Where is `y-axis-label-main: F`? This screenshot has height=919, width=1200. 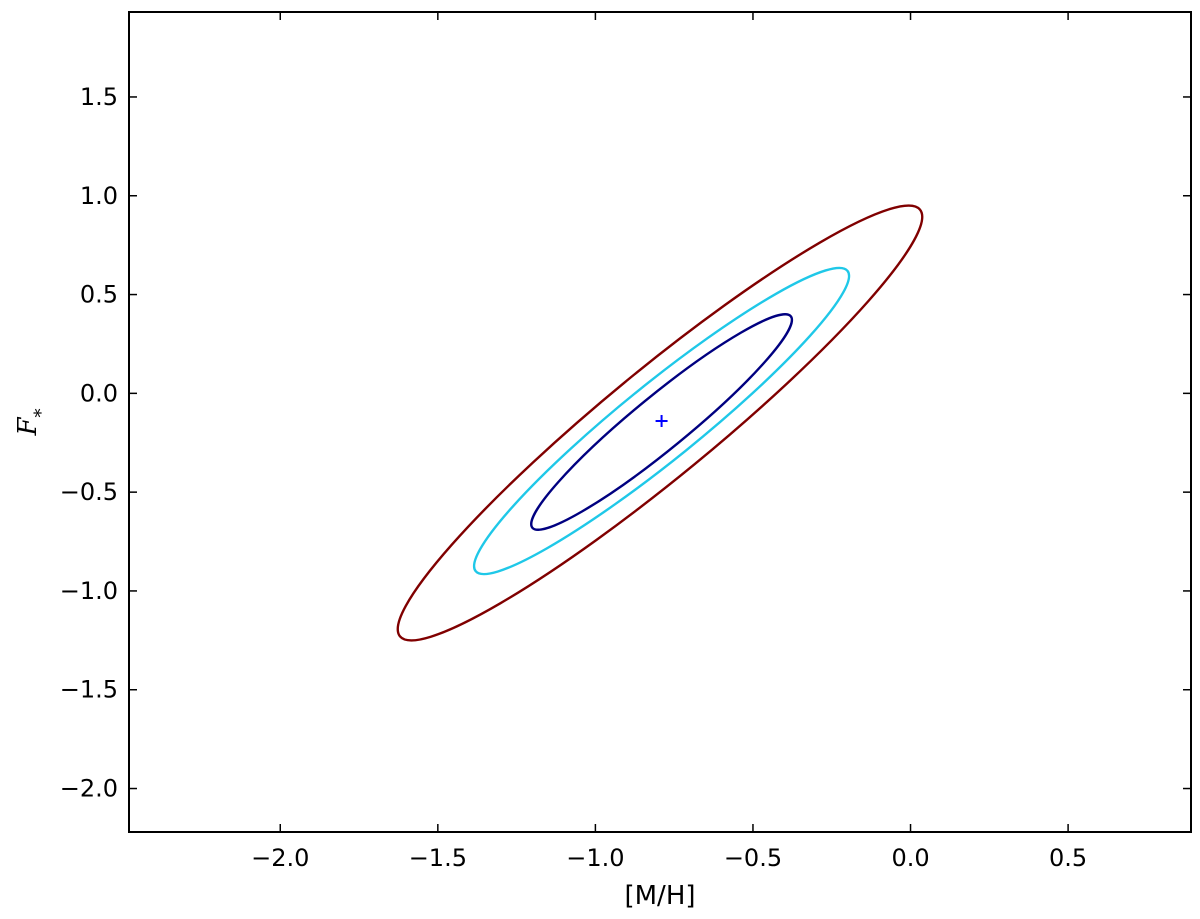 y-axis-label-main: F is located at coordinates (28, 427).